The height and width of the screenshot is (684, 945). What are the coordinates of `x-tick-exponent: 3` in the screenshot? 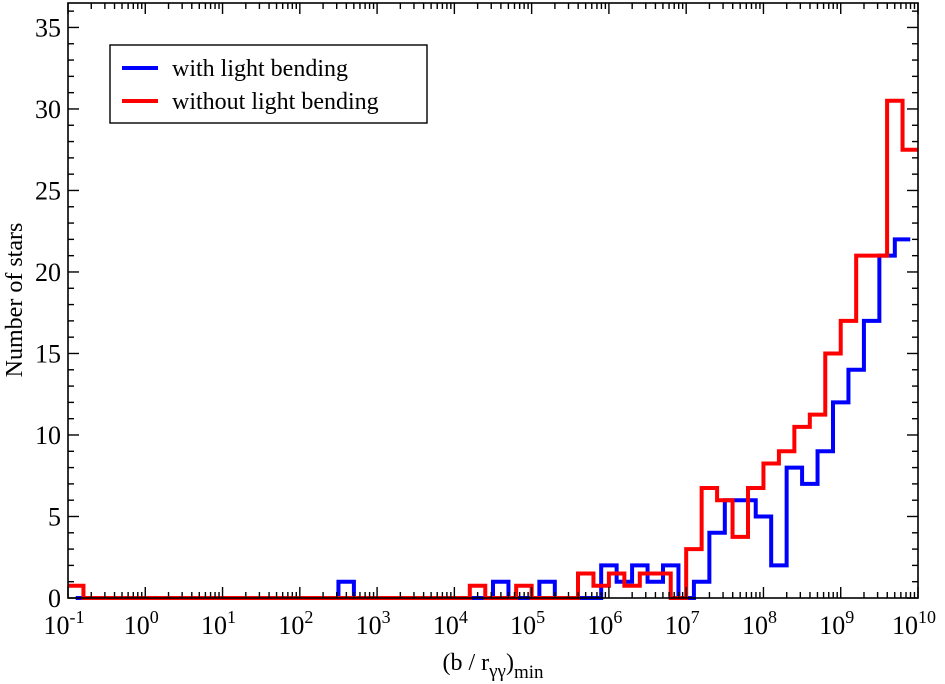 It's located at (386, 617).